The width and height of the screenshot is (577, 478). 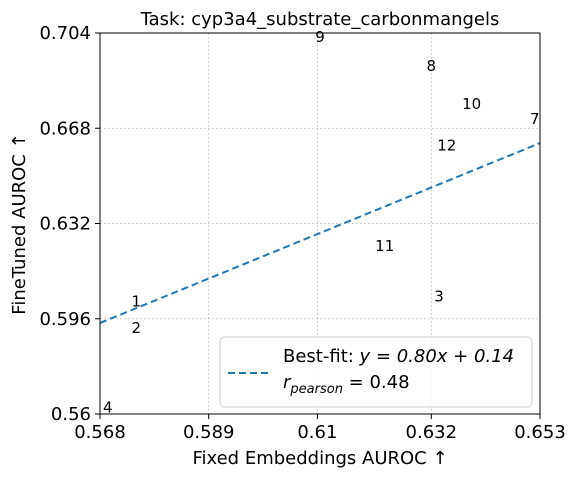 I want to click on x-tick-label: 0.653, so click(x=540, y=432).